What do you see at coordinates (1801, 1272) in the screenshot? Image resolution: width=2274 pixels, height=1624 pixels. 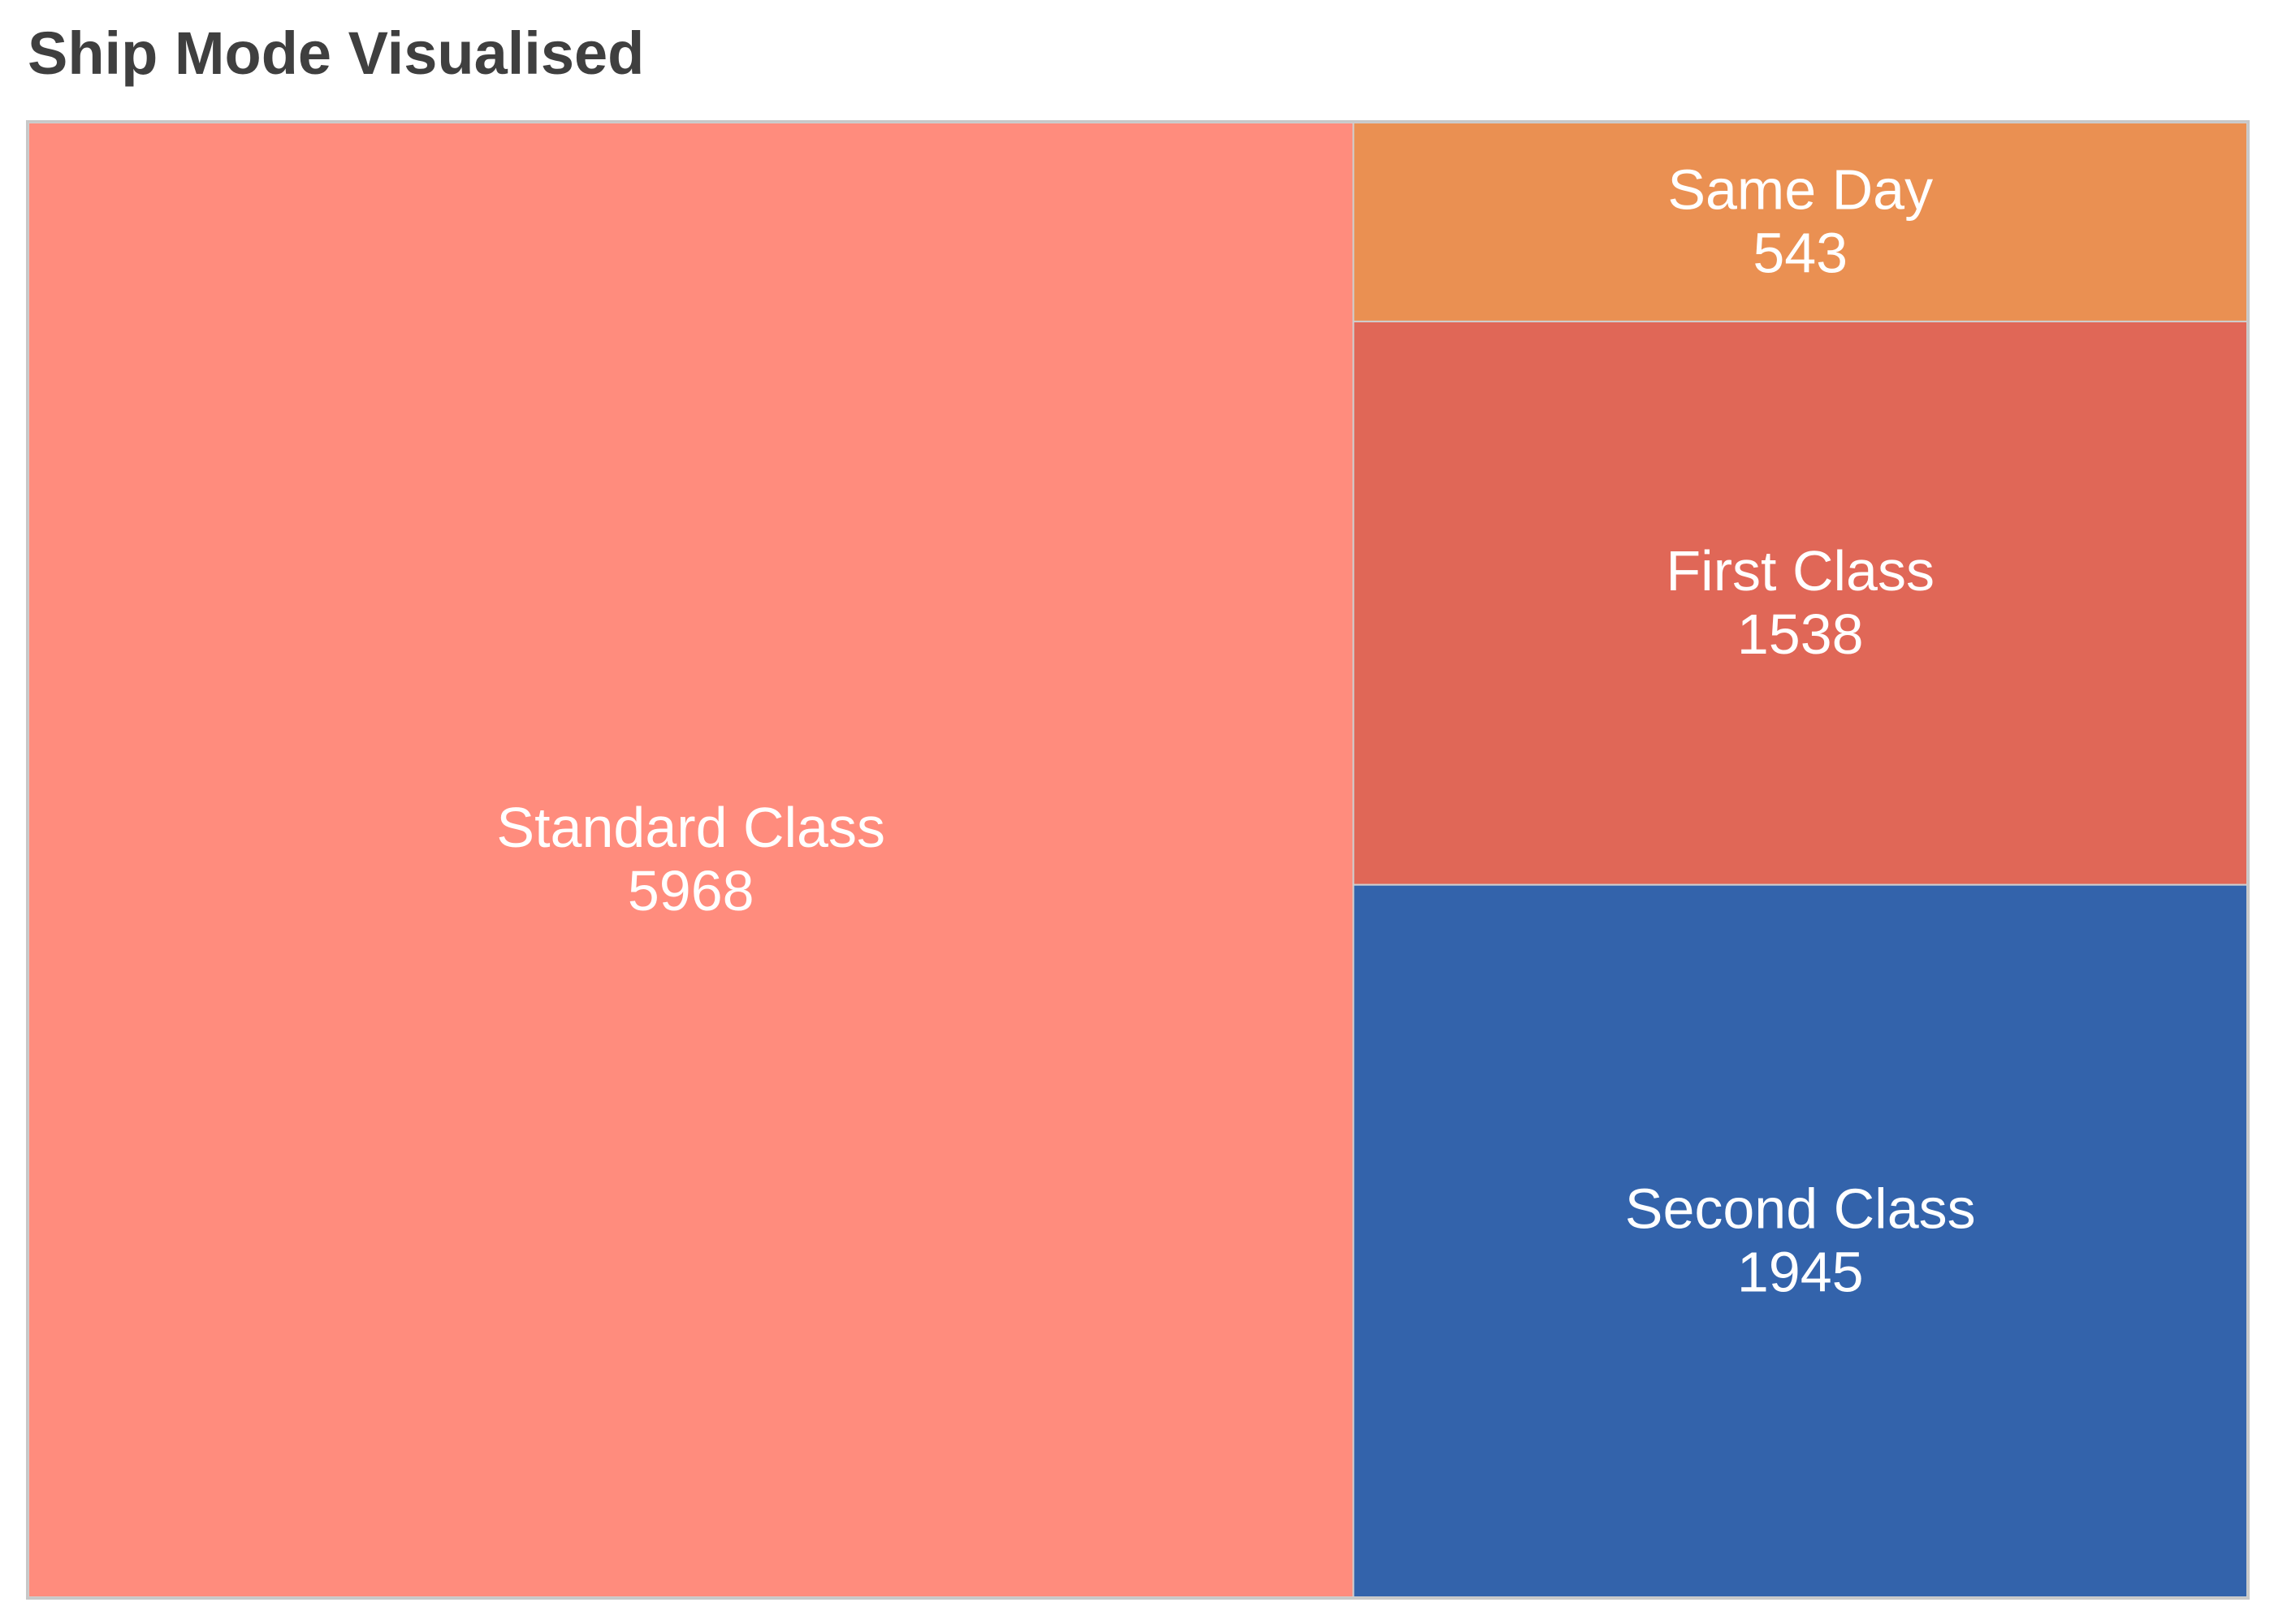 I see `treemap-value-second-class: 1945` at bounding box center [1801, 1272].